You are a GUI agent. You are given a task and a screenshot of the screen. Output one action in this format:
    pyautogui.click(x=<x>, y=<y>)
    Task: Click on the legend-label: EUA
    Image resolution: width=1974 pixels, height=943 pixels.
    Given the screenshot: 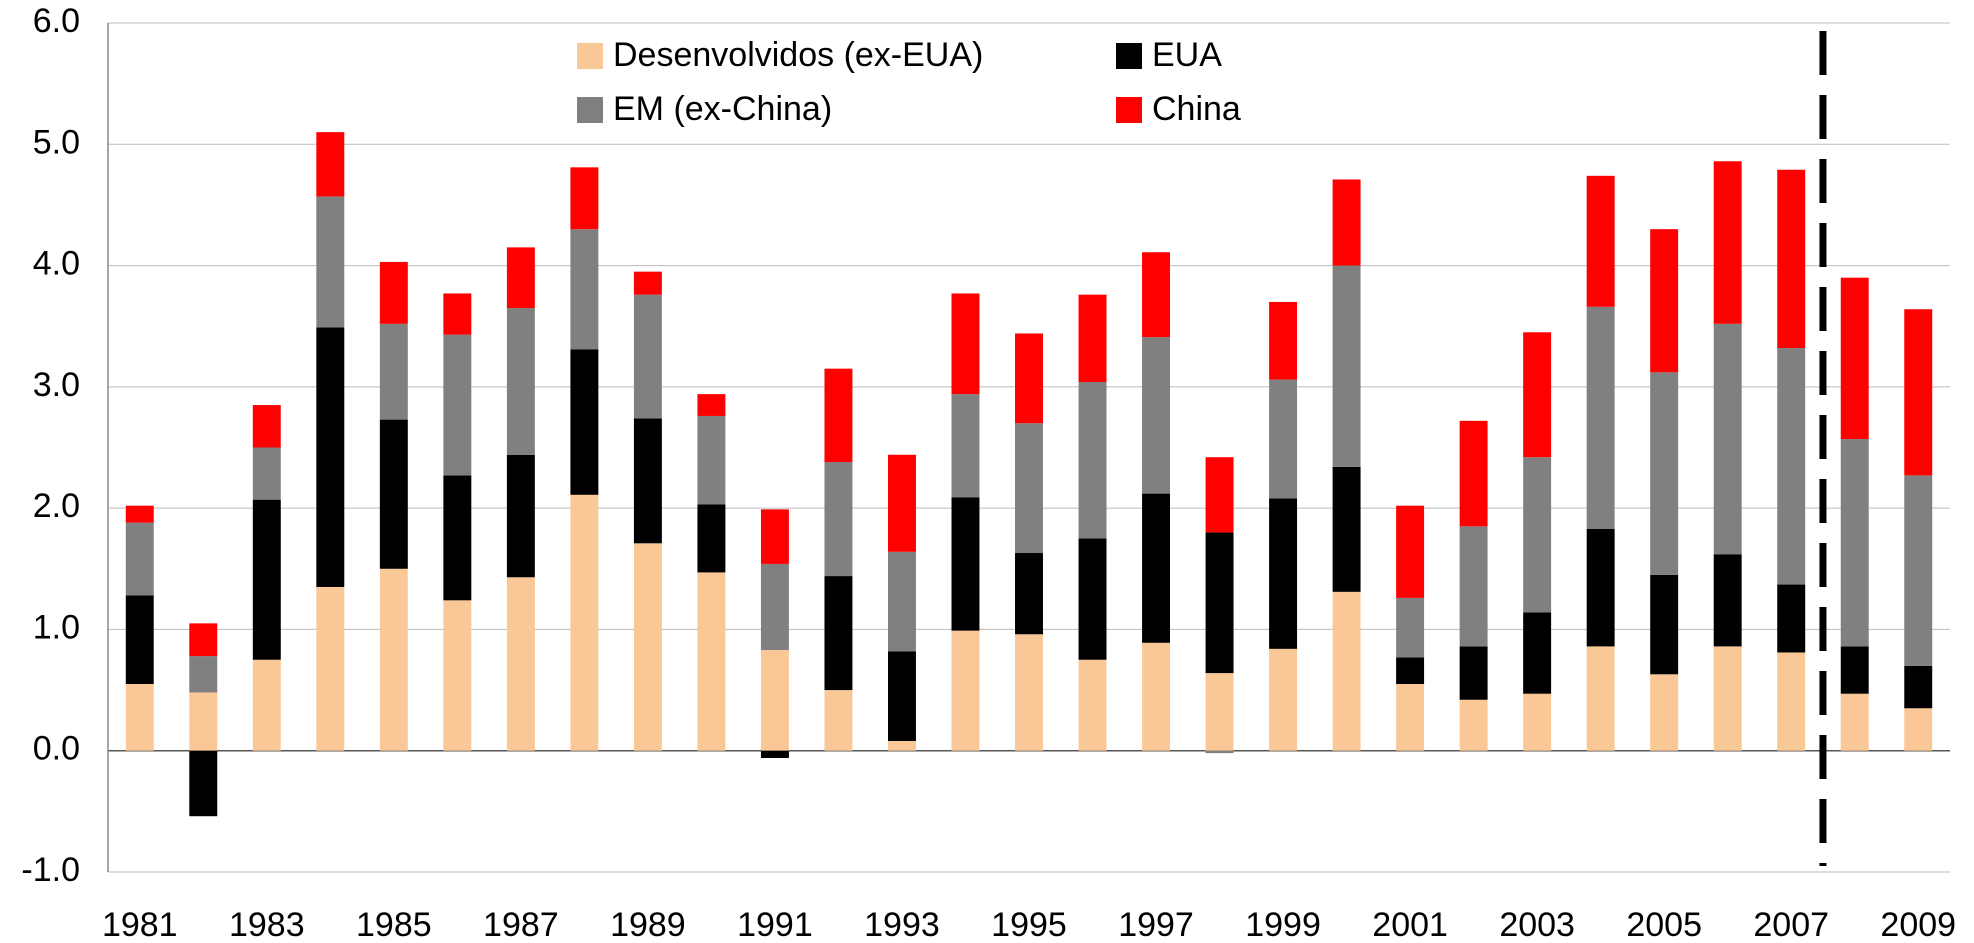 What is the action you would take?
    pyautogui.click(x=1187, y=55)
    